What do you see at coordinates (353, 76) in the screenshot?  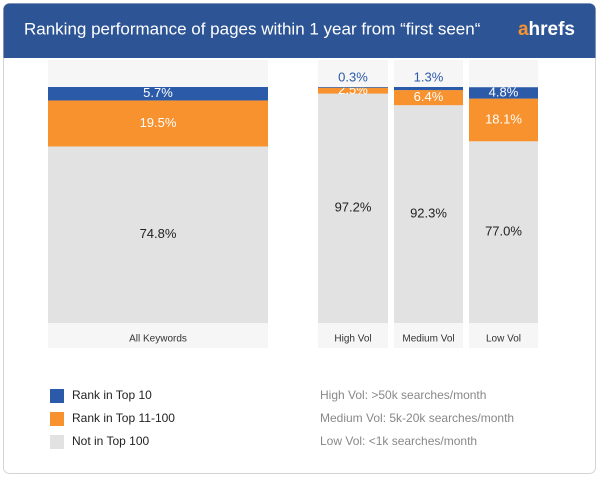 I see `value-label: 0.3%` at bounding box center [353, 76].